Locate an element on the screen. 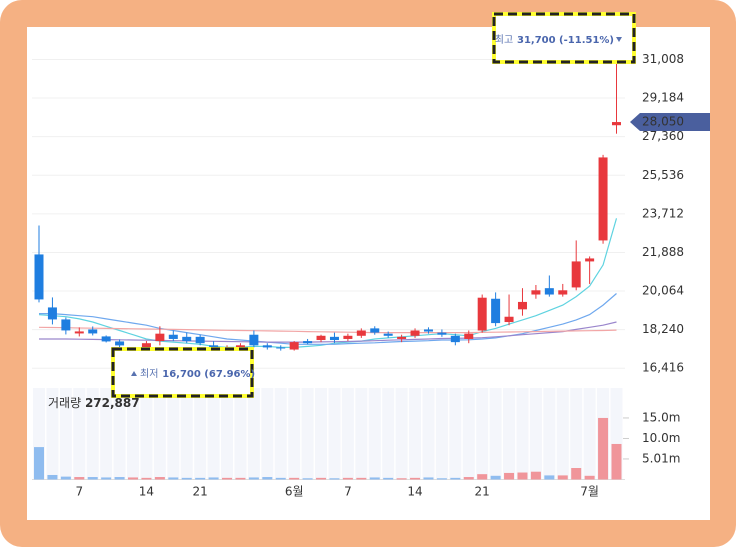 This screenshot has width=736, height=547. y-tick-label: 20,064 is located at coordinates (663, 291).